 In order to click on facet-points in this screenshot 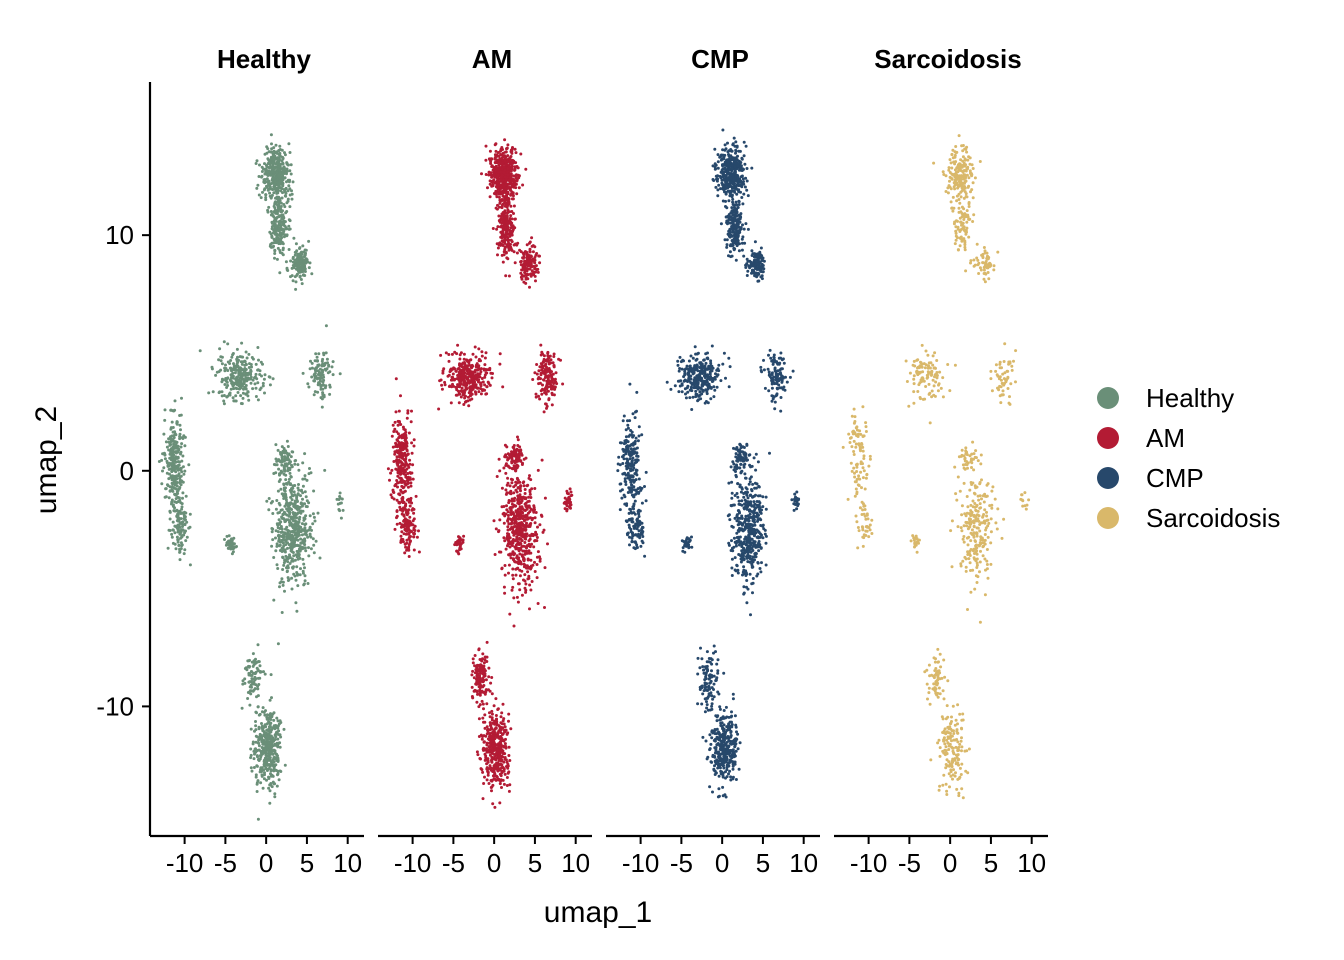, I will do `click(480, 473)`.